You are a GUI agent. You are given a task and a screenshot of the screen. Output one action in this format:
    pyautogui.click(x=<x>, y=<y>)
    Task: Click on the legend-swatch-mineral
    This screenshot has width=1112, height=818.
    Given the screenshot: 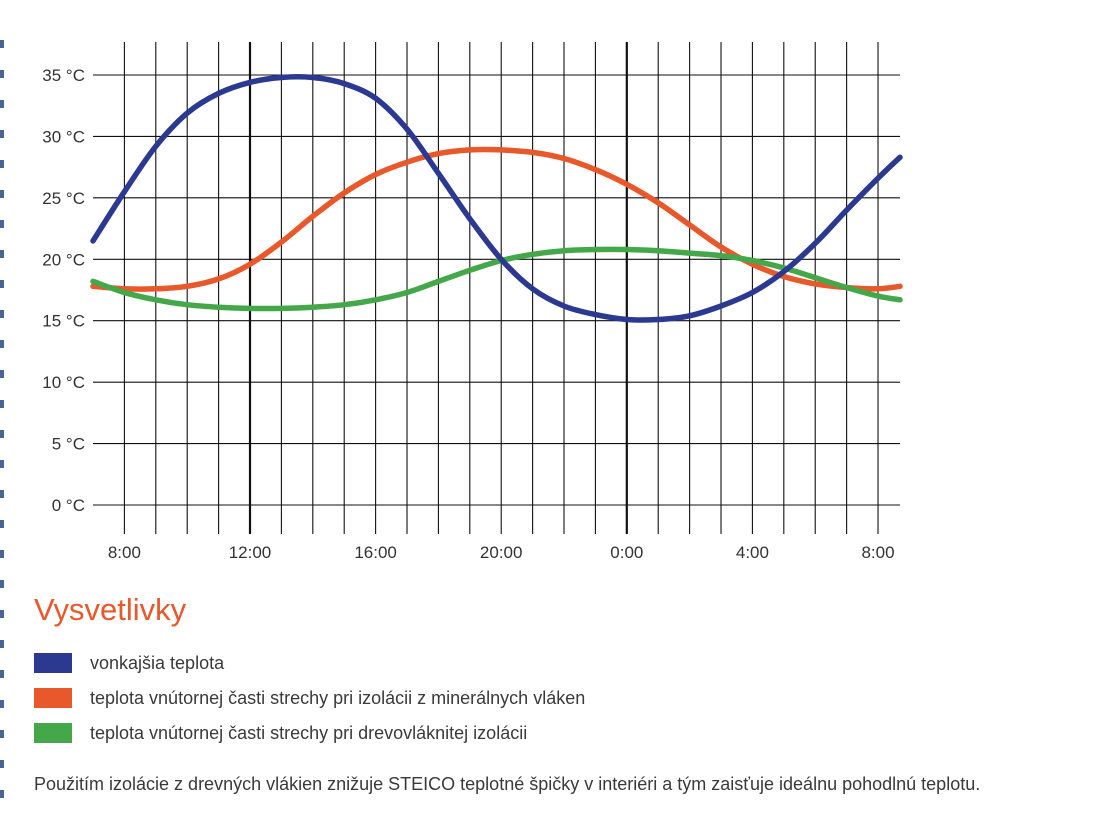 What is the action you would take?
    pyautogui.click(x=53, y=698)
    